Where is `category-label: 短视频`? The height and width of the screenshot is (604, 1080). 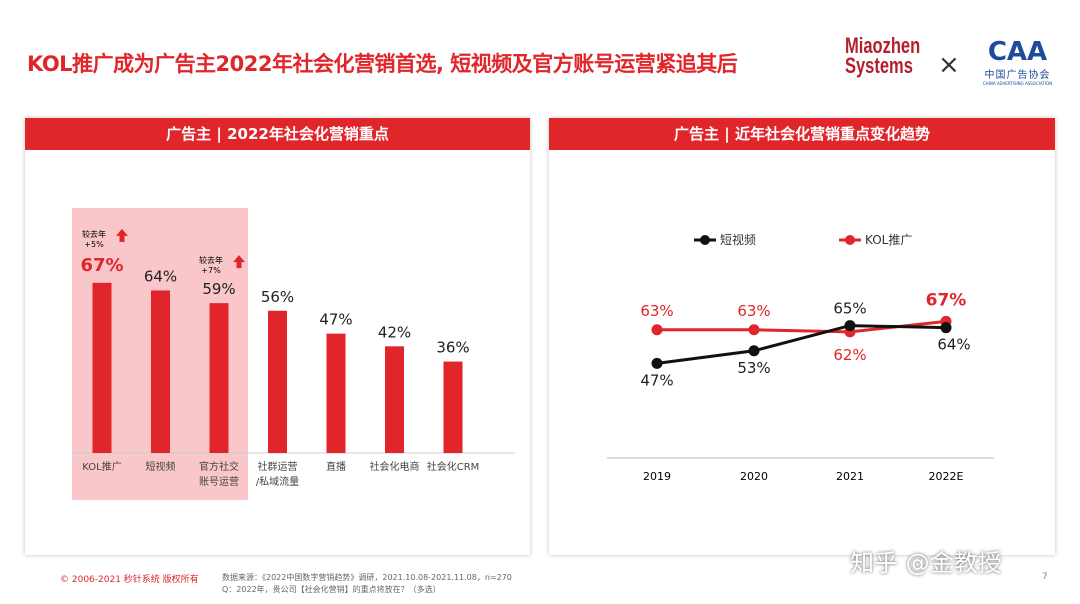
category-label: 短视频 is located at coordinates (161, 466).